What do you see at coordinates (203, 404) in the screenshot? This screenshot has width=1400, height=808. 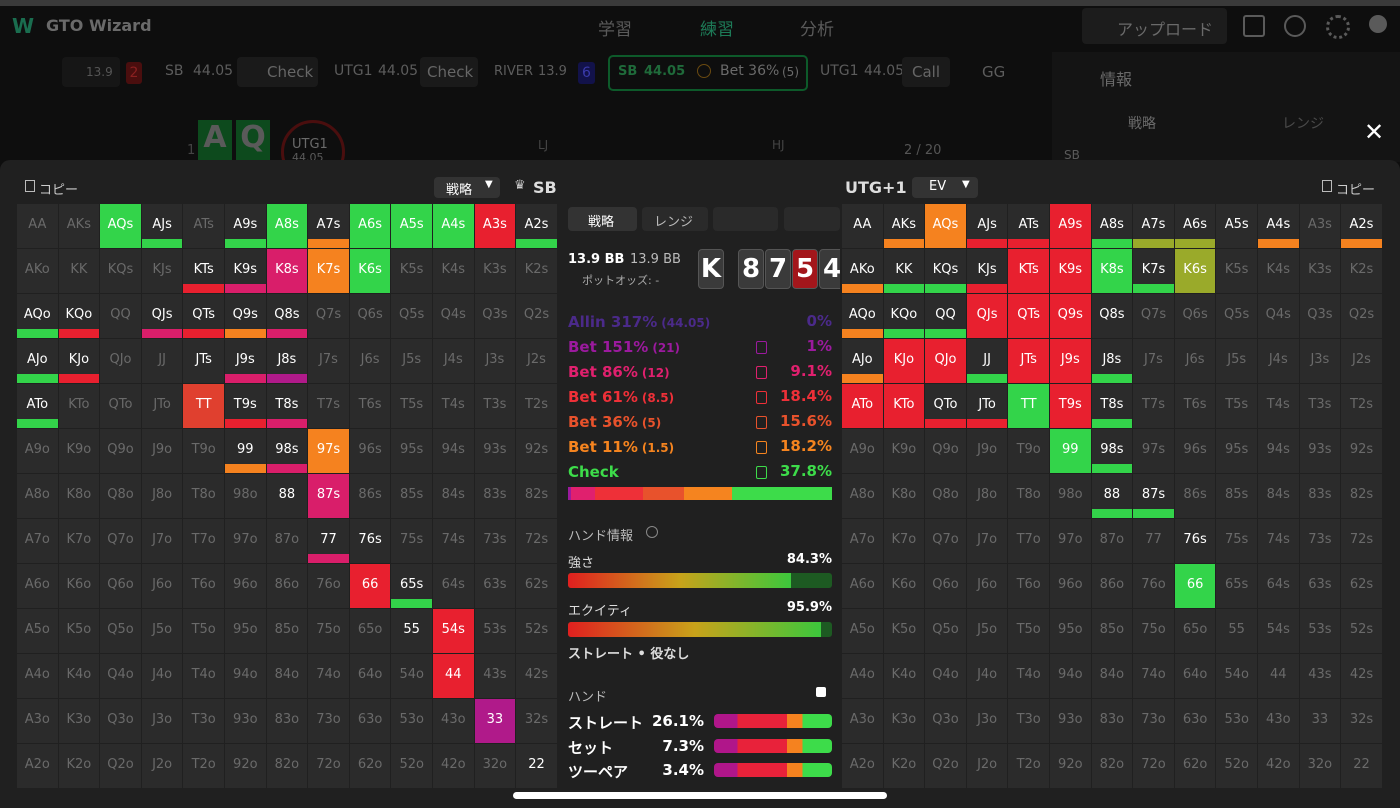 I see `hand-label: TT` at bounding box center [203, 404].